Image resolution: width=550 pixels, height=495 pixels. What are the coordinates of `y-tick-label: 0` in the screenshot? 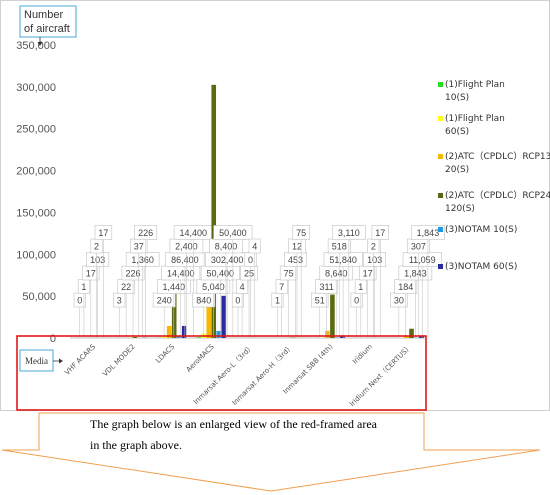 It's located at (53, 339).